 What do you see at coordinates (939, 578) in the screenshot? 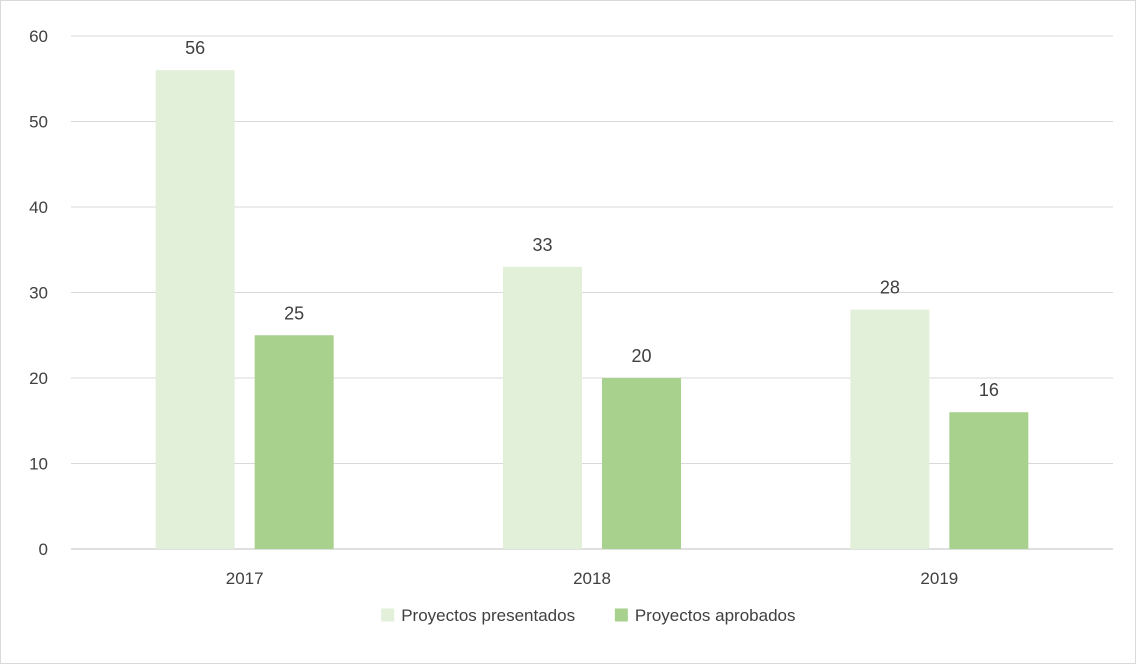
I see `x-tick-label: 2019` at bounding box center [939, 578].